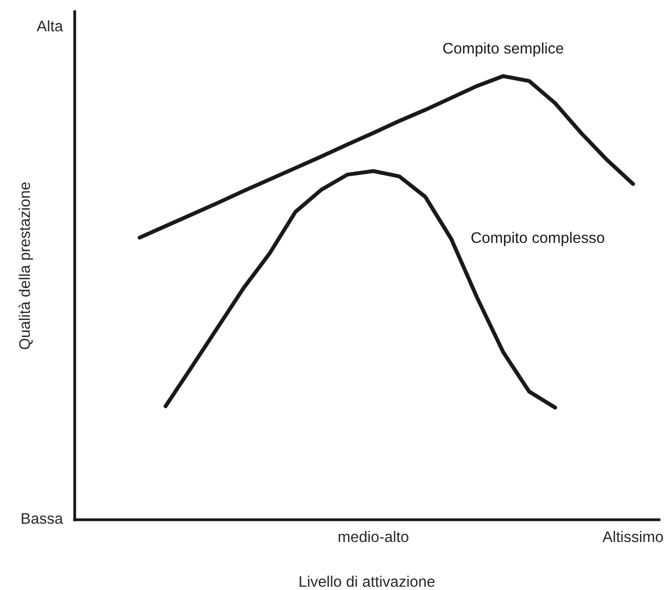 The width and height of the screenshot is (667, 590). I want to click on x-tick-label: Altissimo, so click(632, 536).